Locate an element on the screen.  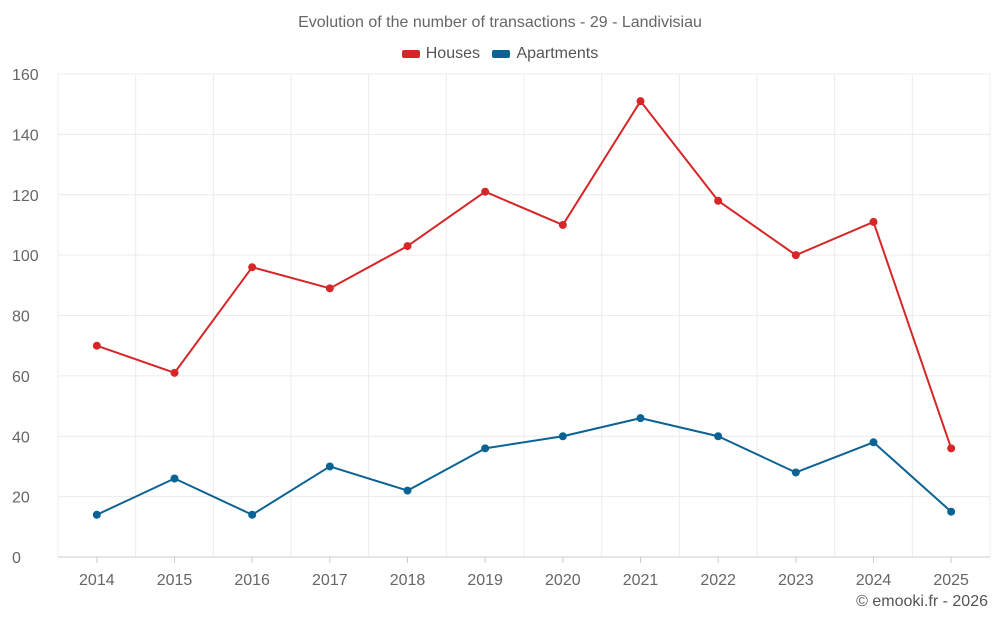
x-tick-label: 2020 is located at coordinates (563, 580).